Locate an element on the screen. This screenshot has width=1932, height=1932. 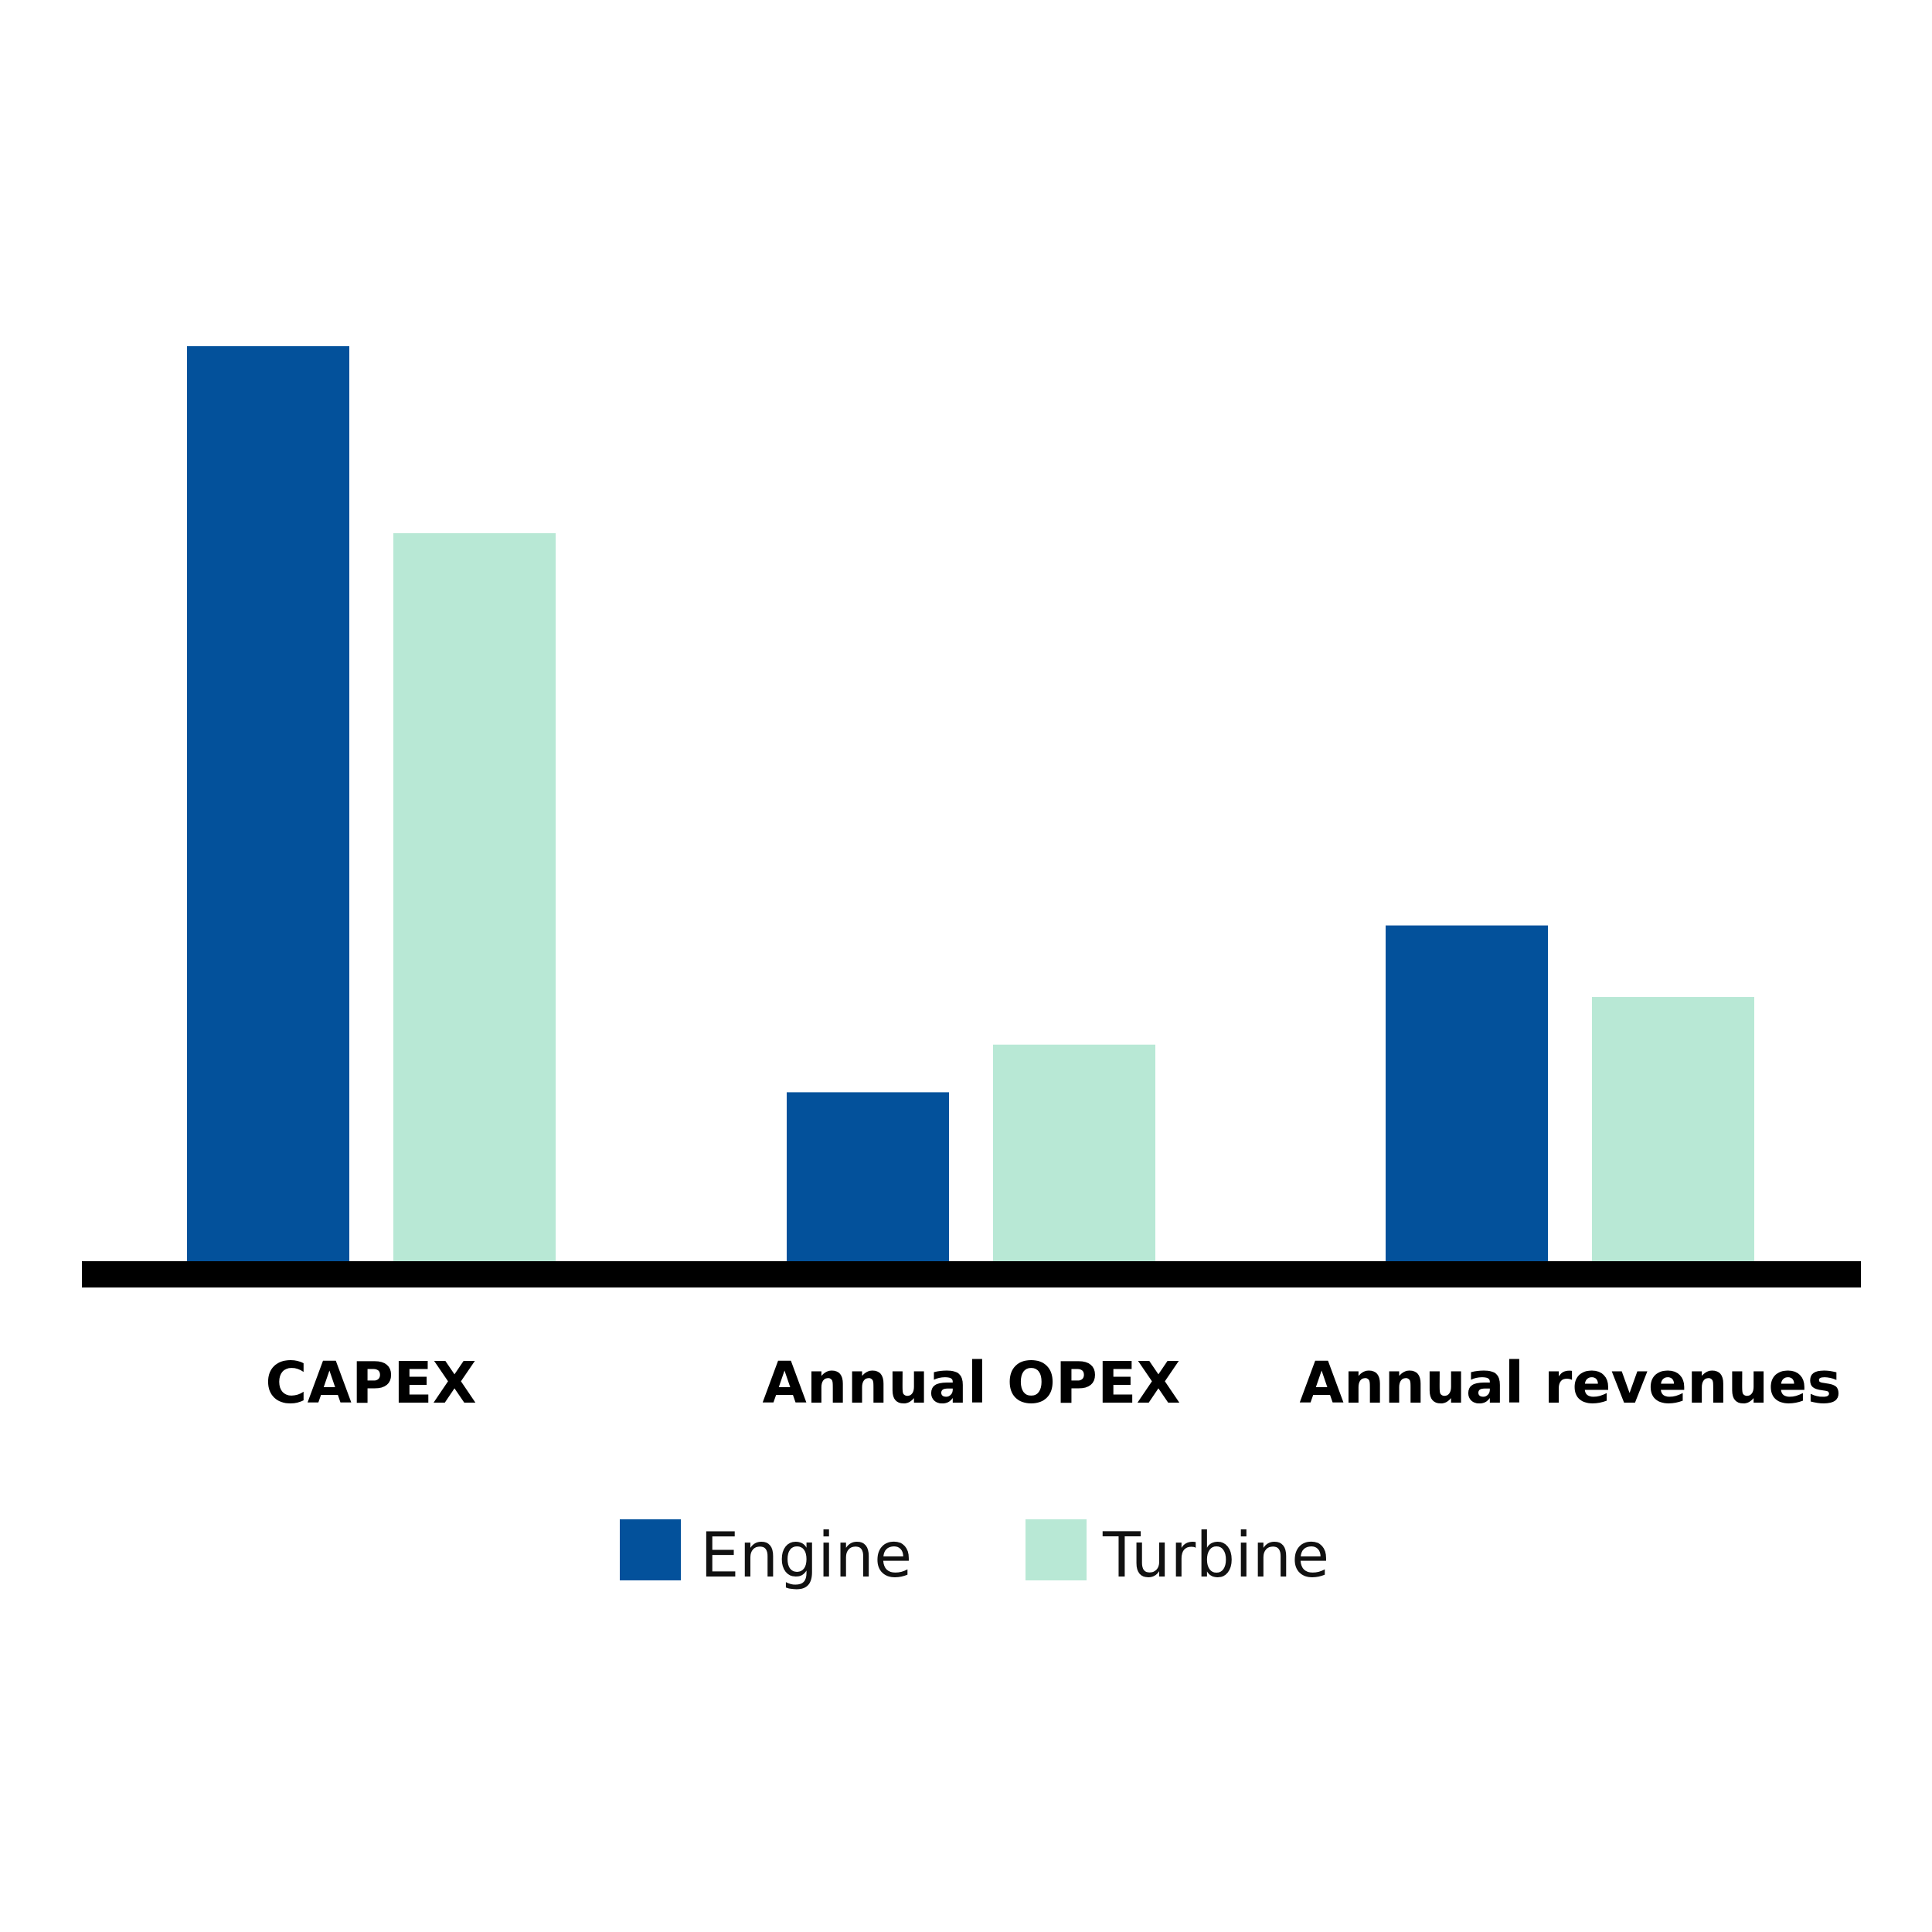
category-labels: CAPEX Annual OPEX Annual revenues is located at coordinates (1053, 1383).